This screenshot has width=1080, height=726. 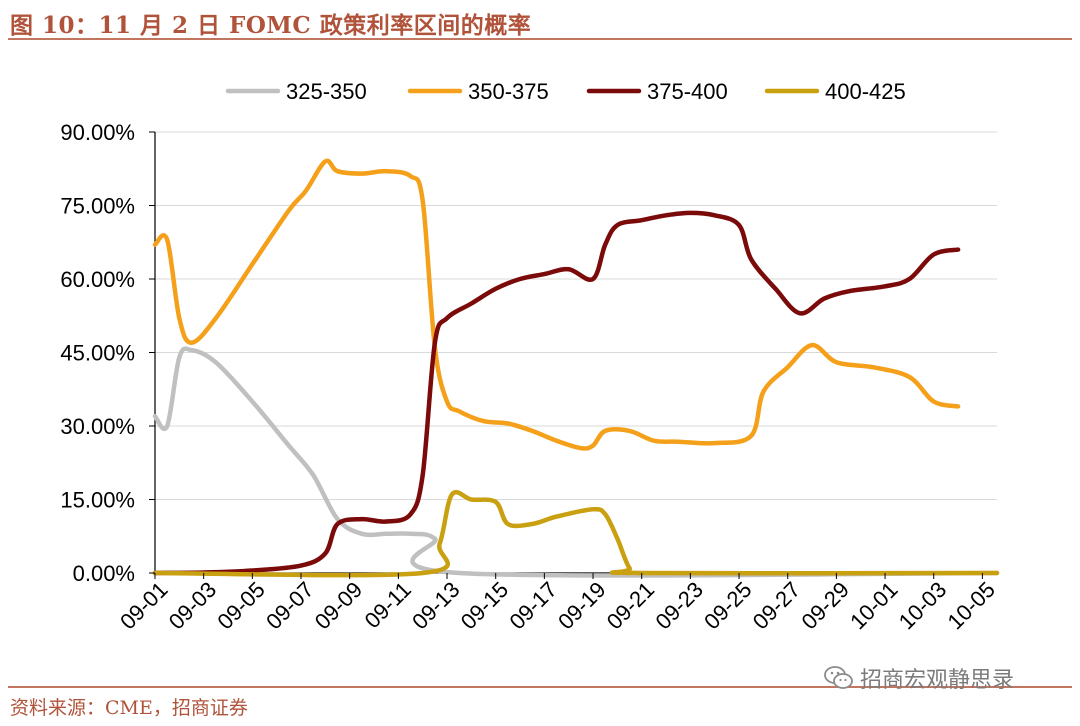 What do you see at coordinates (865, 91) in the screenshot?
I see `legend-label-400-425: 400-425` at bounding box center [865, 91].